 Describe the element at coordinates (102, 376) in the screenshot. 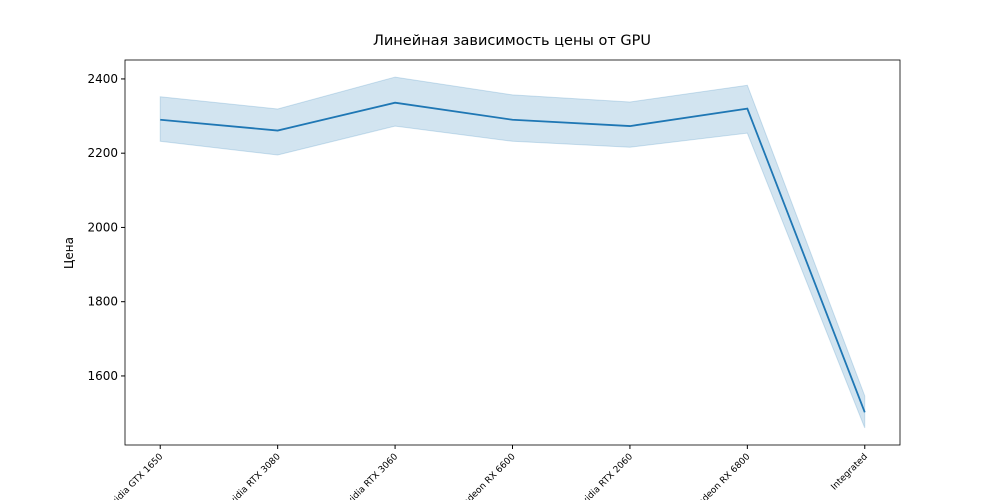

I see `y-tick-label: 1600` at that location.